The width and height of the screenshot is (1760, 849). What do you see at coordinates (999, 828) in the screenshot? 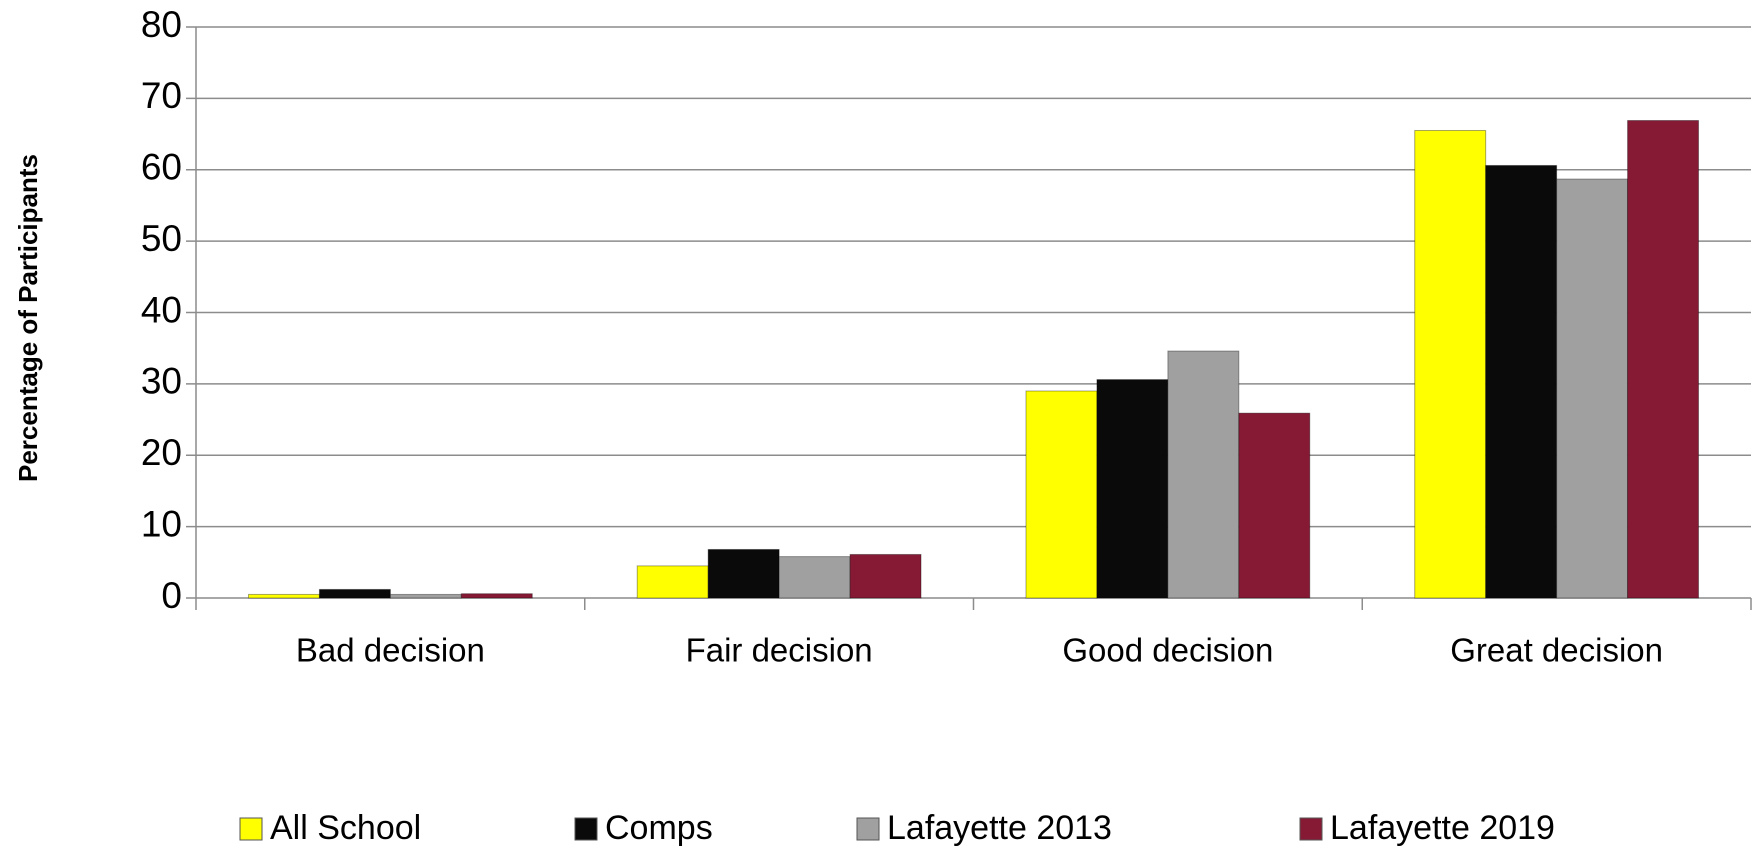
I see `legend-label: Lafayette 2013` at bounding box center [999, 828].